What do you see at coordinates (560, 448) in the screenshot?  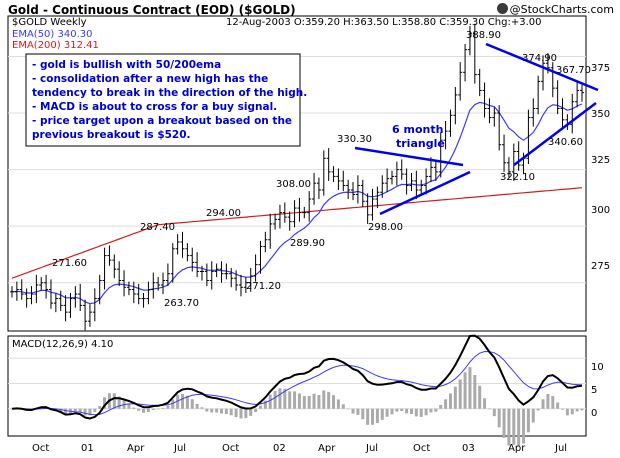 I see `x-label-jul-2003: Jul` at bounding box center [560, 448].